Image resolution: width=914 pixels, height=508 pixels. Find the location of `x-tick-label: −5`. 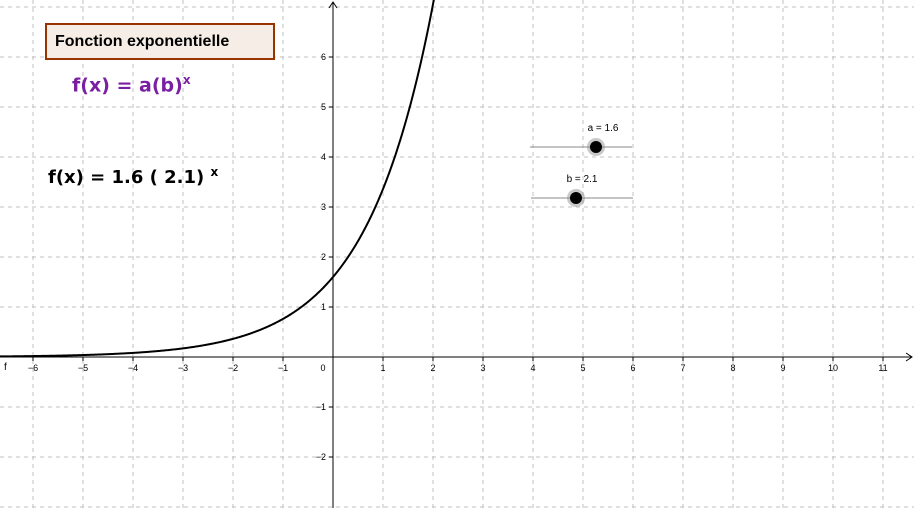

x-tick-label: −5 is located at coordinates (83, 368).